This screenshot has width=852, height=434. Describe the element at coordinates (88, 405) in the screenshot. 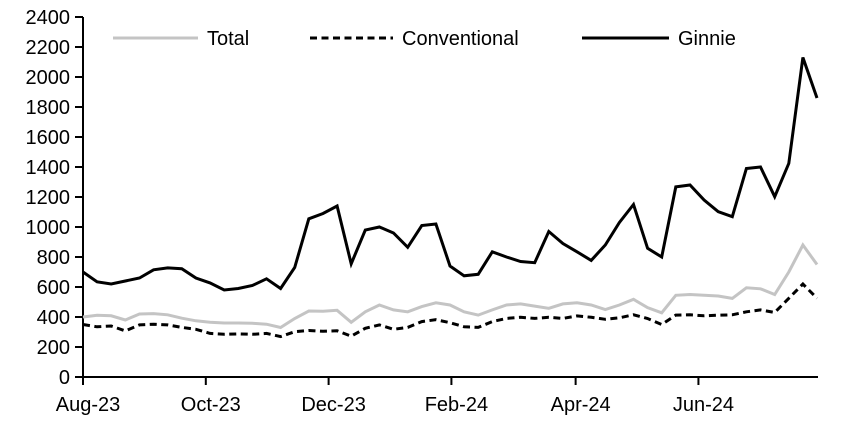

I see `x-axis-tick-label: Aug-23` at that location.